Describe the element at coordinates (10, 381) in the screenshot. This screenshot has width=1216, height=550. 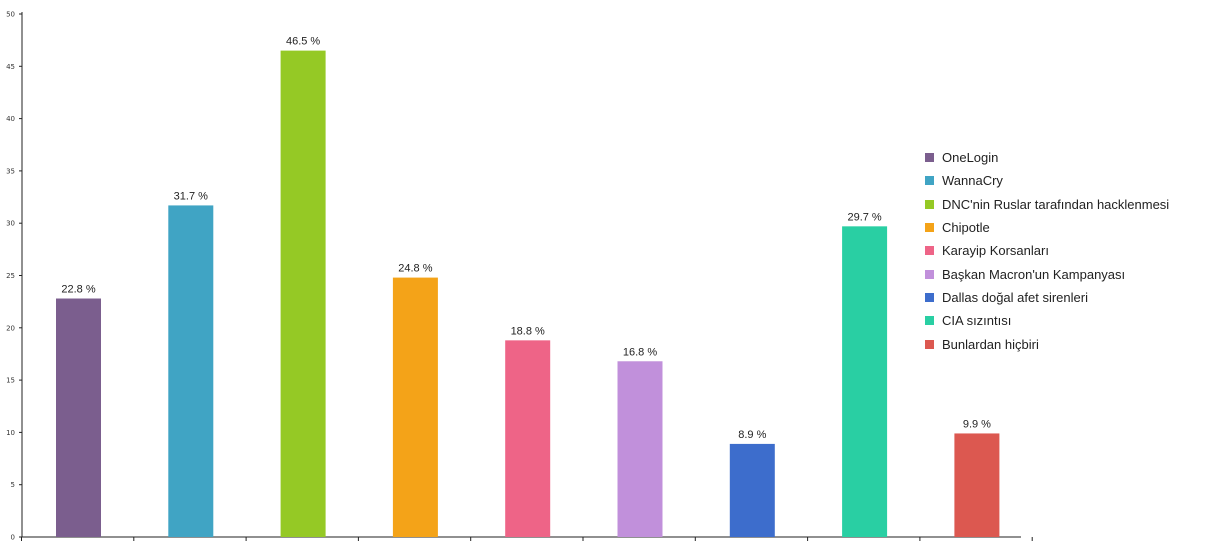
I see `y-tick-label: 15` at that location.